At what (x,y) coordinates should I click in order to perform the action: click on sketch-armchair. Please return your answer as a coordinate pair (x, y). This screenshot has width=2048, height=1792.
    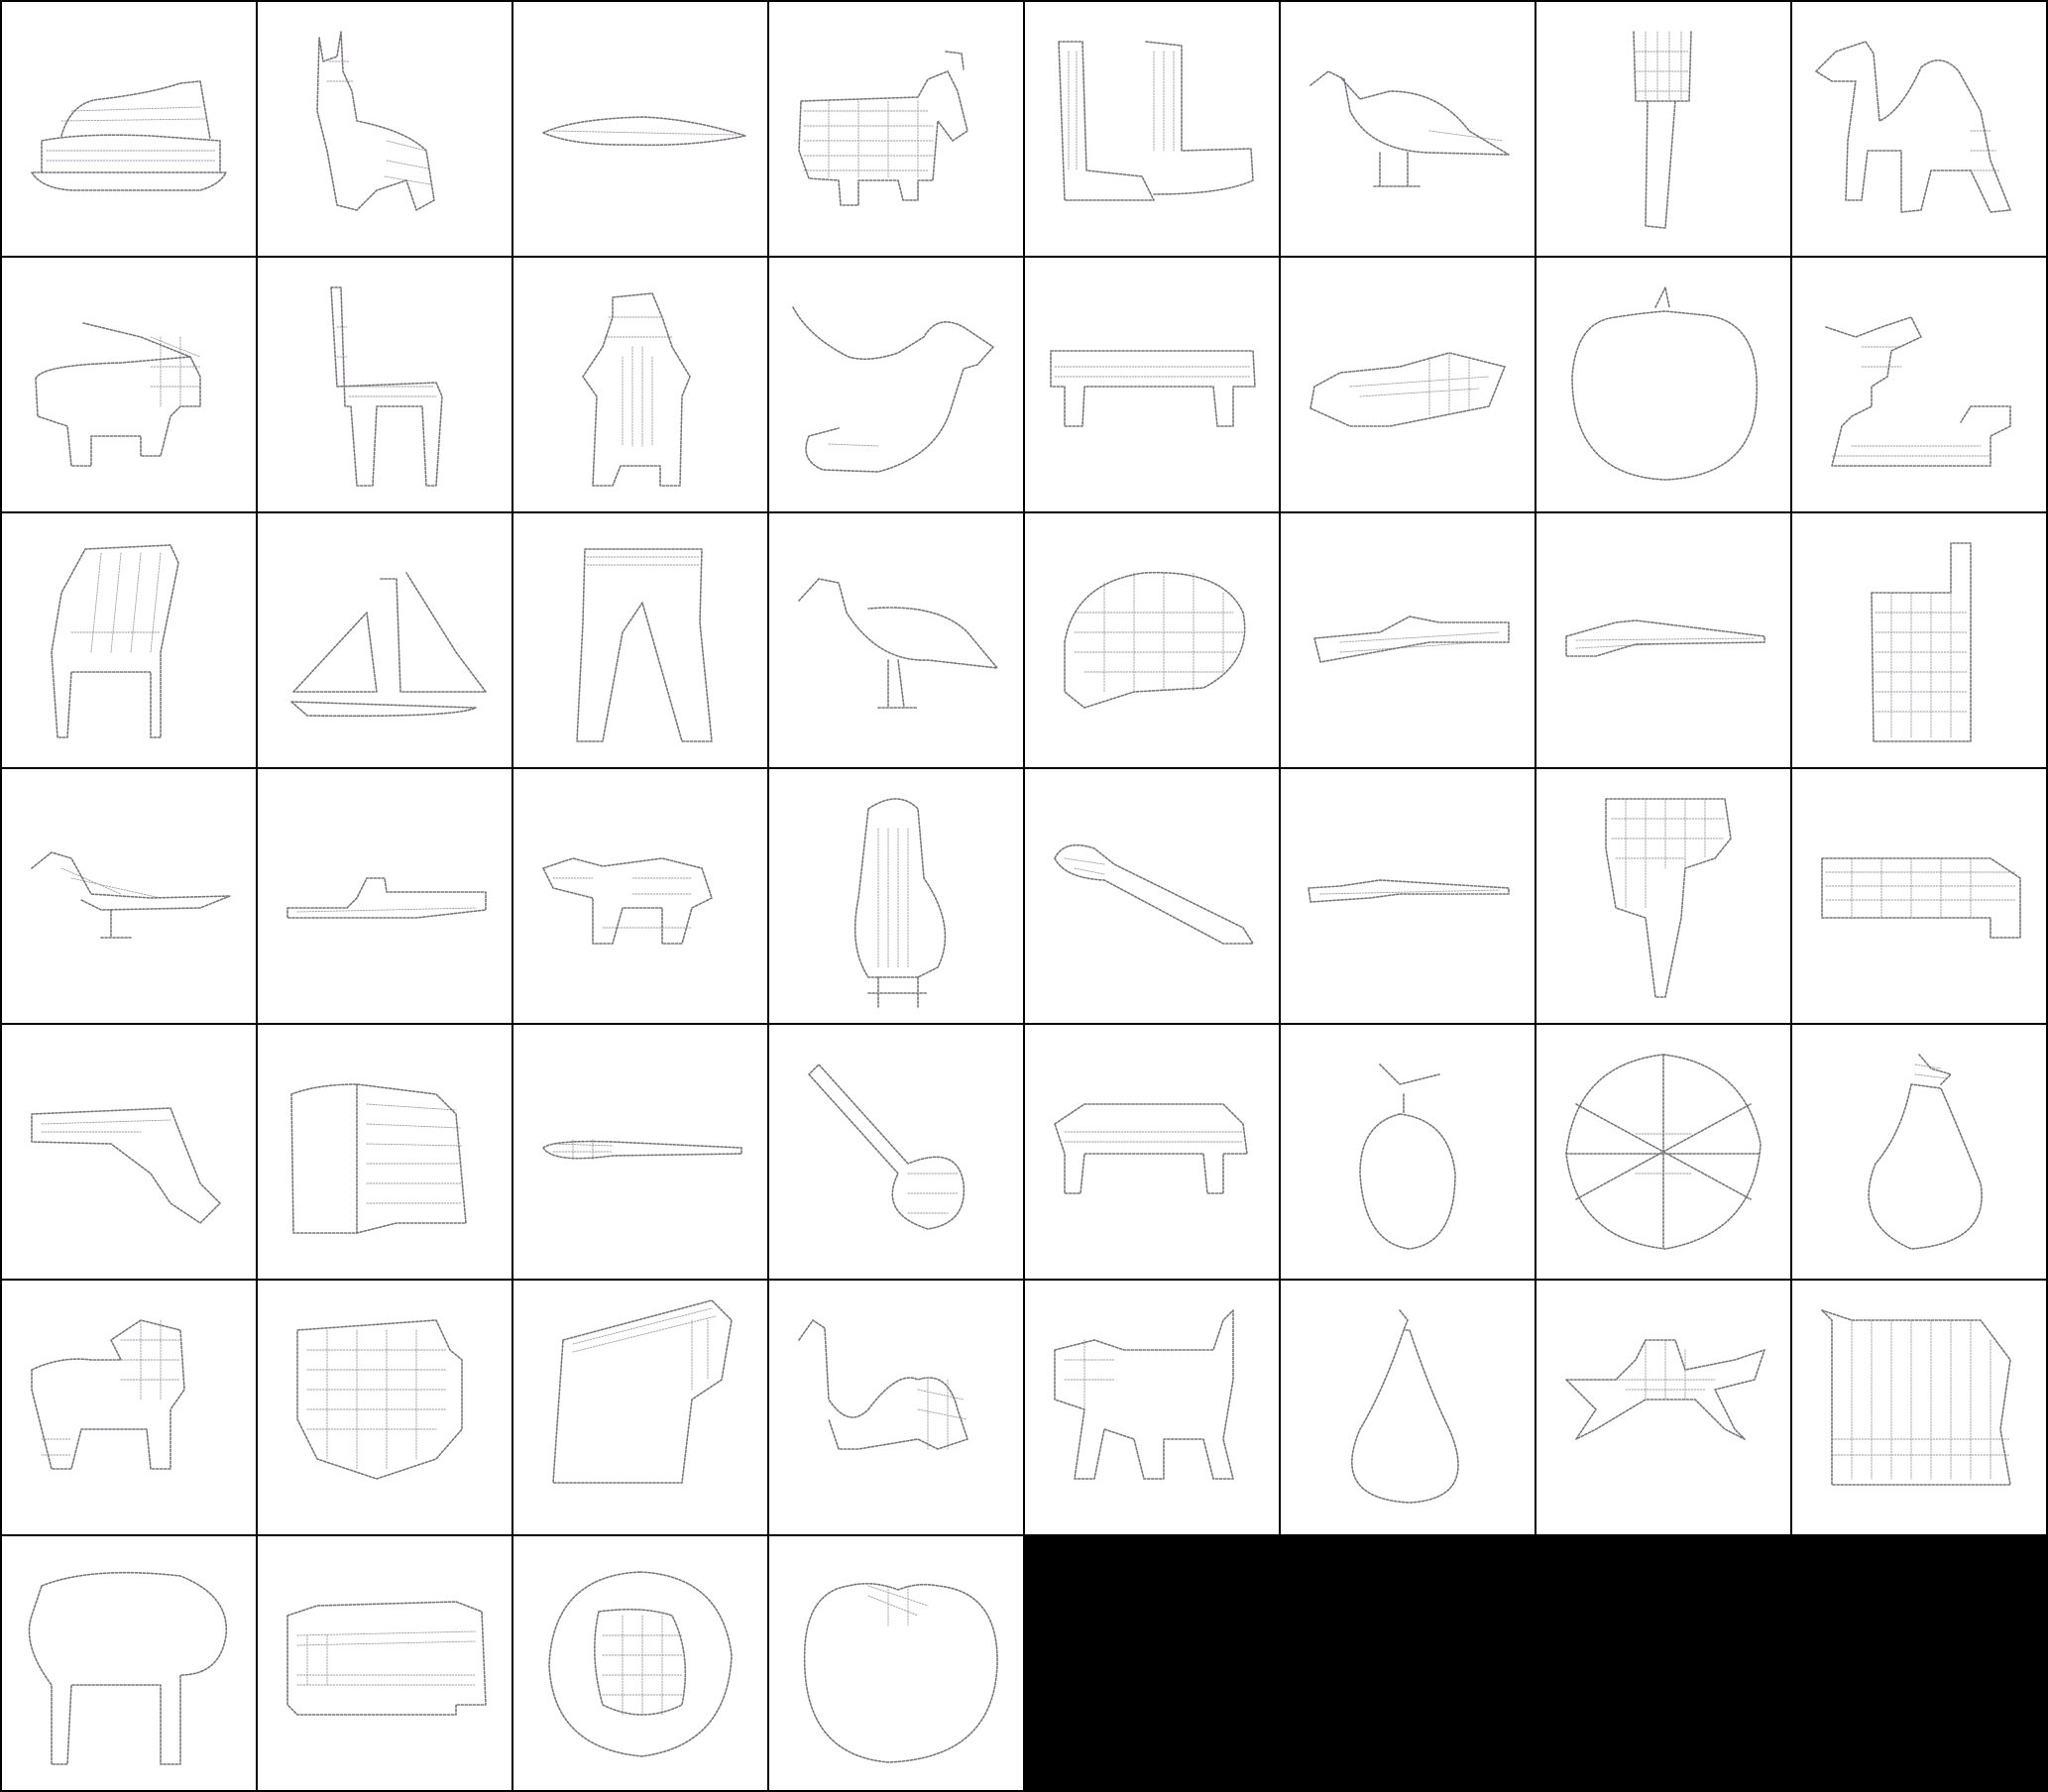
    Looking at the image, I should click on (129, 640).